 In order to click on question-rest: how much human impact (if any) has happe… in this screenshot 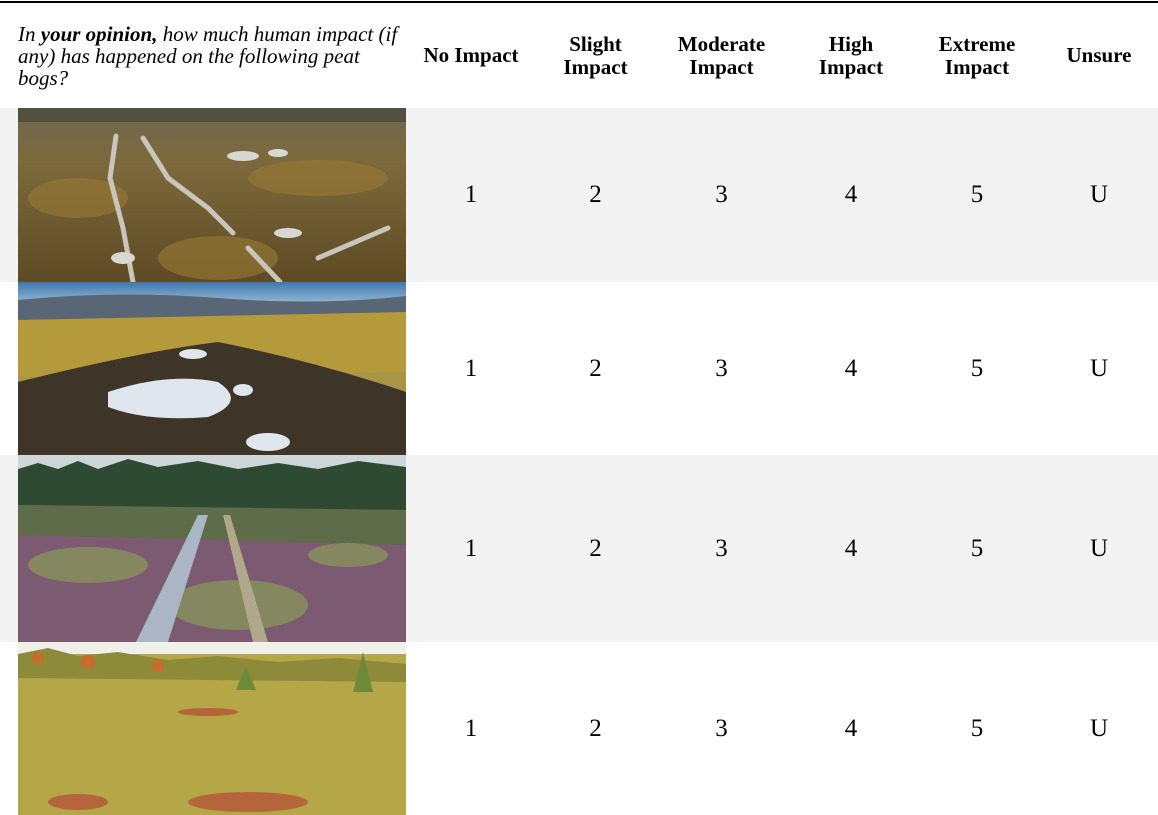, I will do `click(208, 55)`.